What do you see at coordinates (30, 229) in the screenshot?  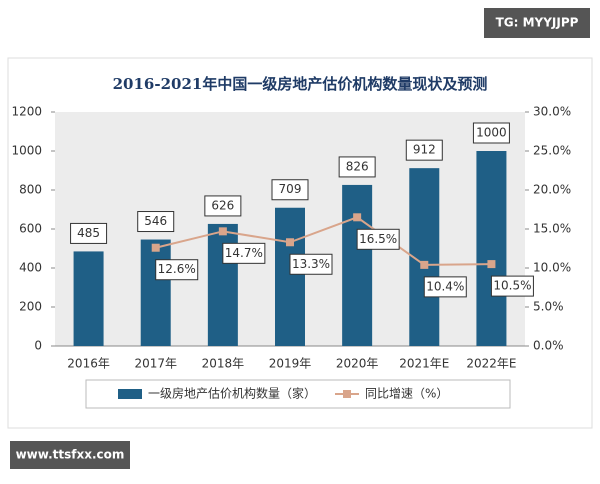 I see `y-tick-label: 600` at bounding box center [30, 229].